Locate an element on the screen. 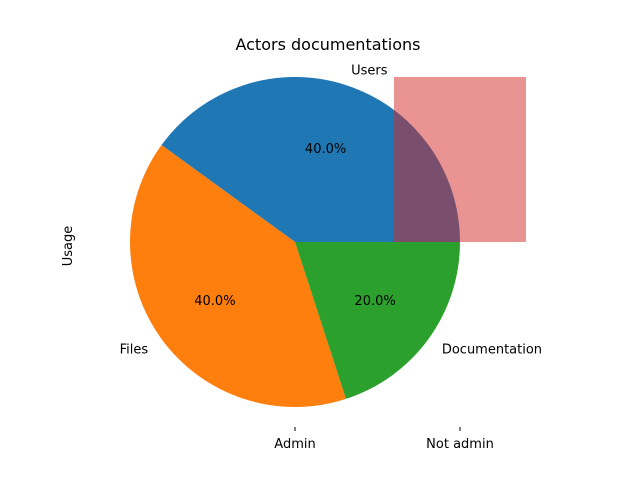  chart-title: Actors documentations is located at coordinates (327, 44).